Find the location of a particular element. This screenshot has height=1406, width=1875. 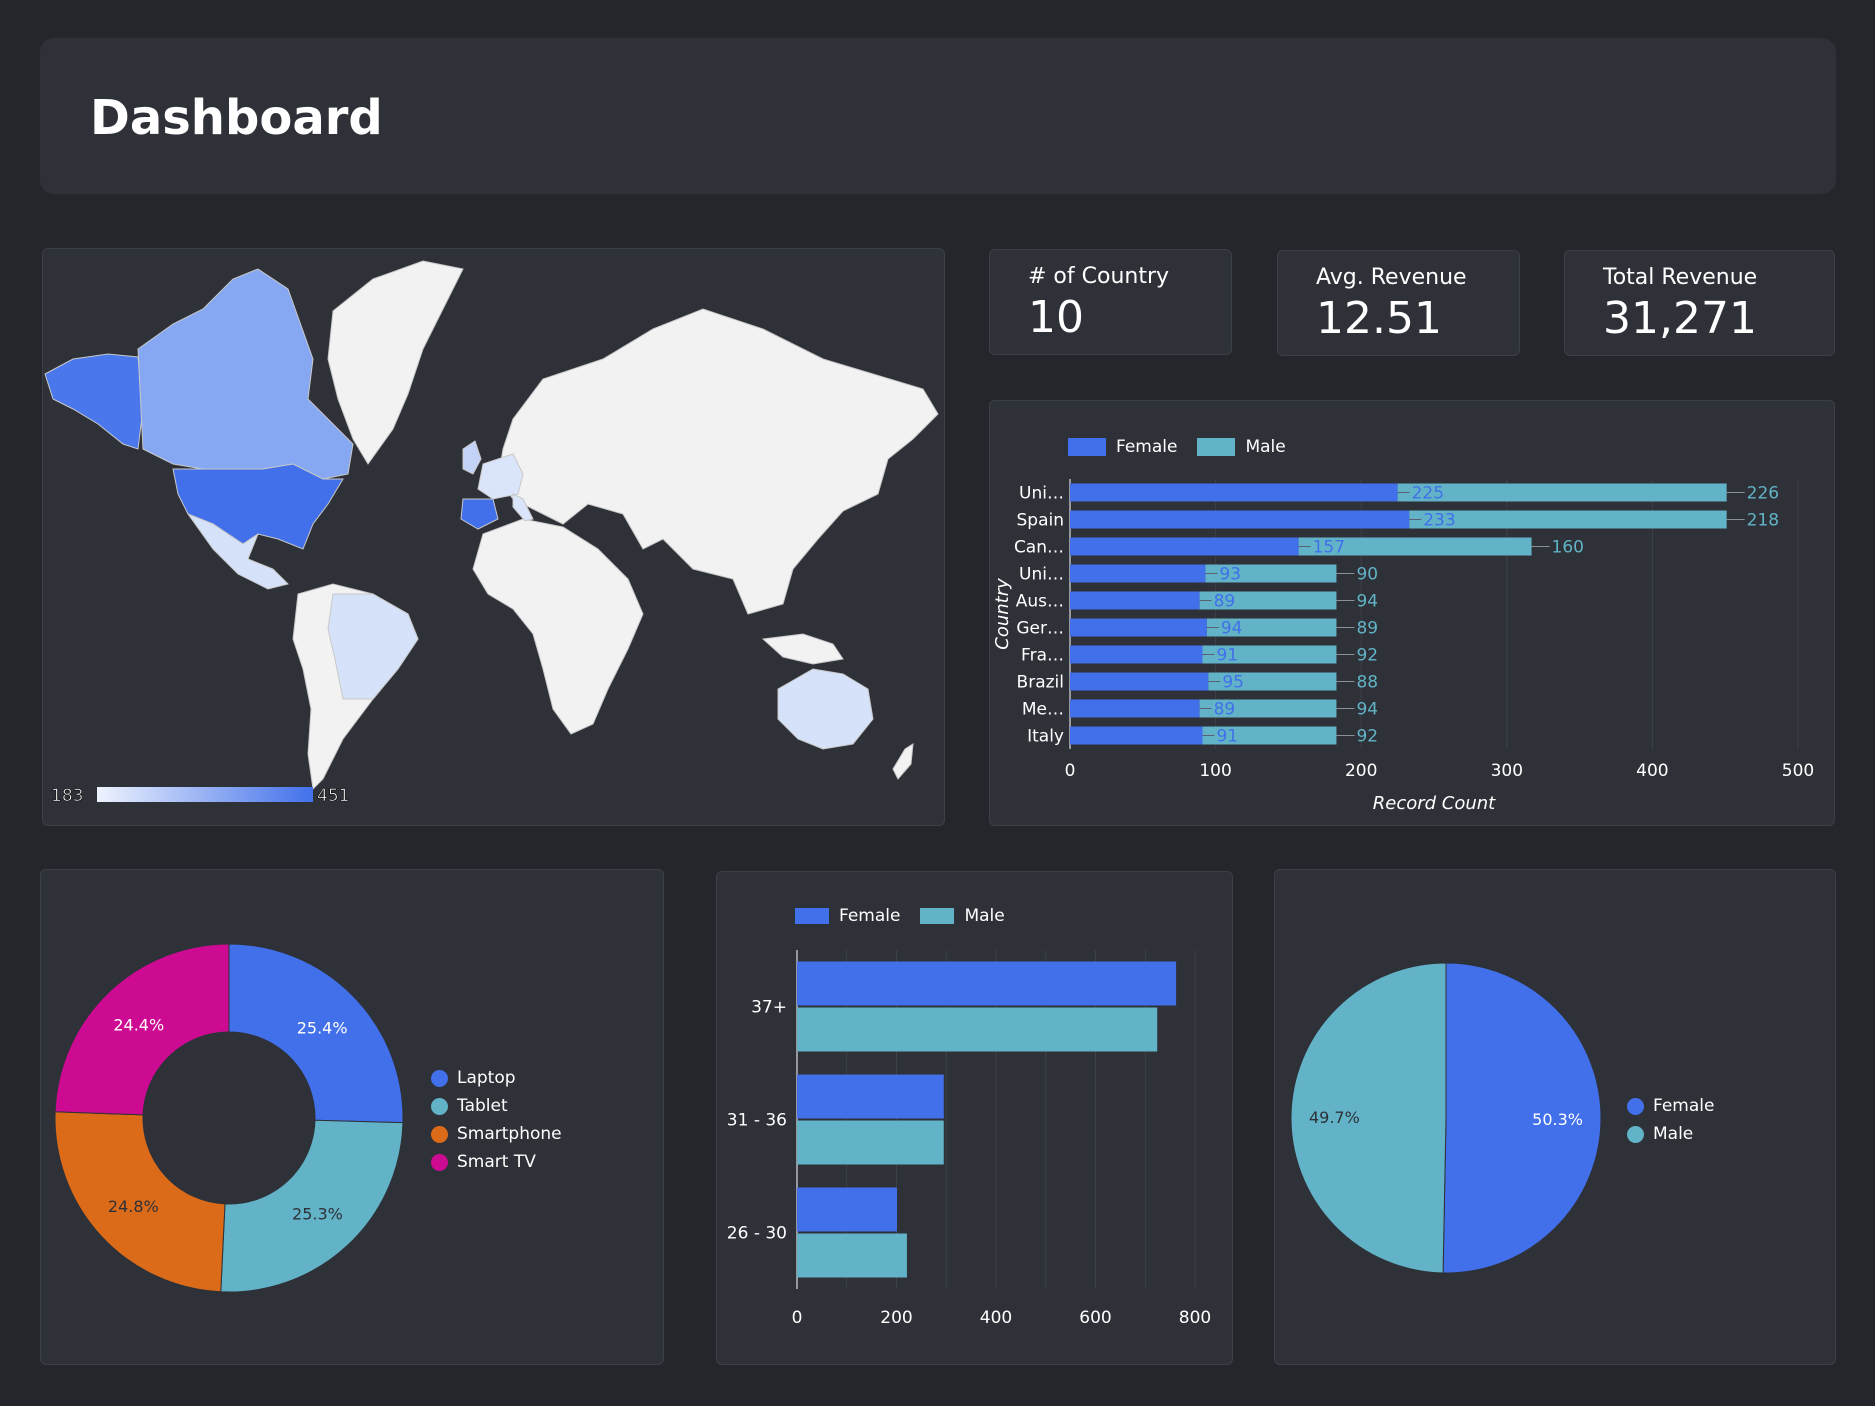

land-sea-islands is located at coordinates (802, 649).